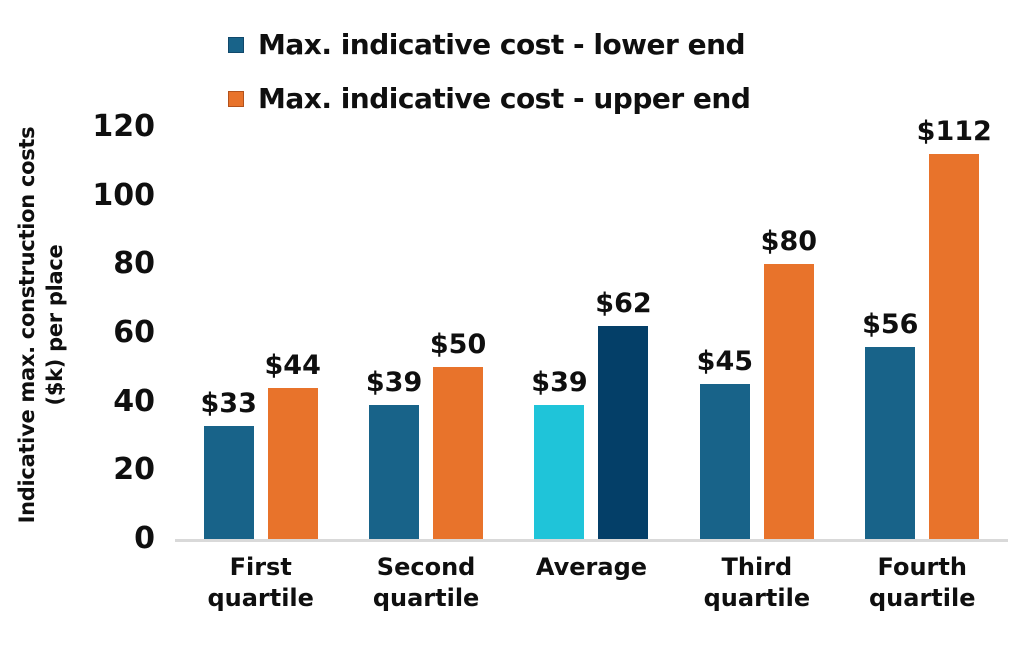 The image size is (1014, 664). Describe the element at coordinates (426, 582) in the screenshot. I see `x-axis-category-label: Second quartile` at that location.